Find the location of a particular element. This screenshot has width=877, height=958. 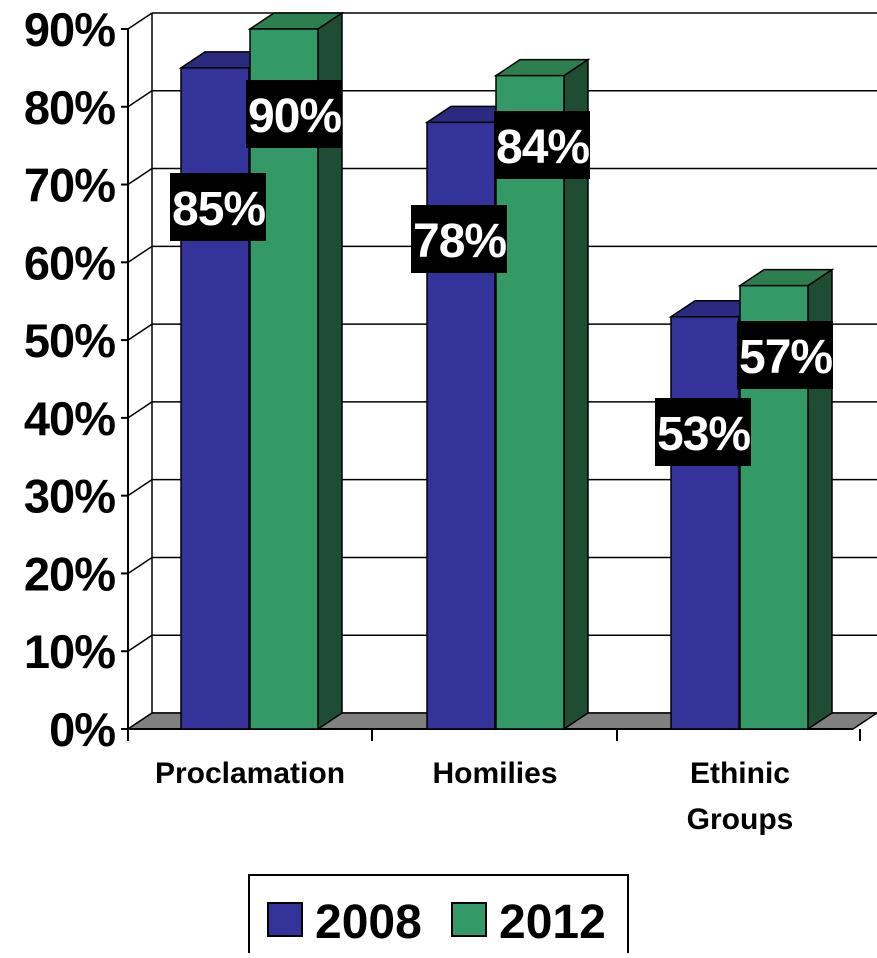

data-label: 57% is located at coordinates (785, 355).